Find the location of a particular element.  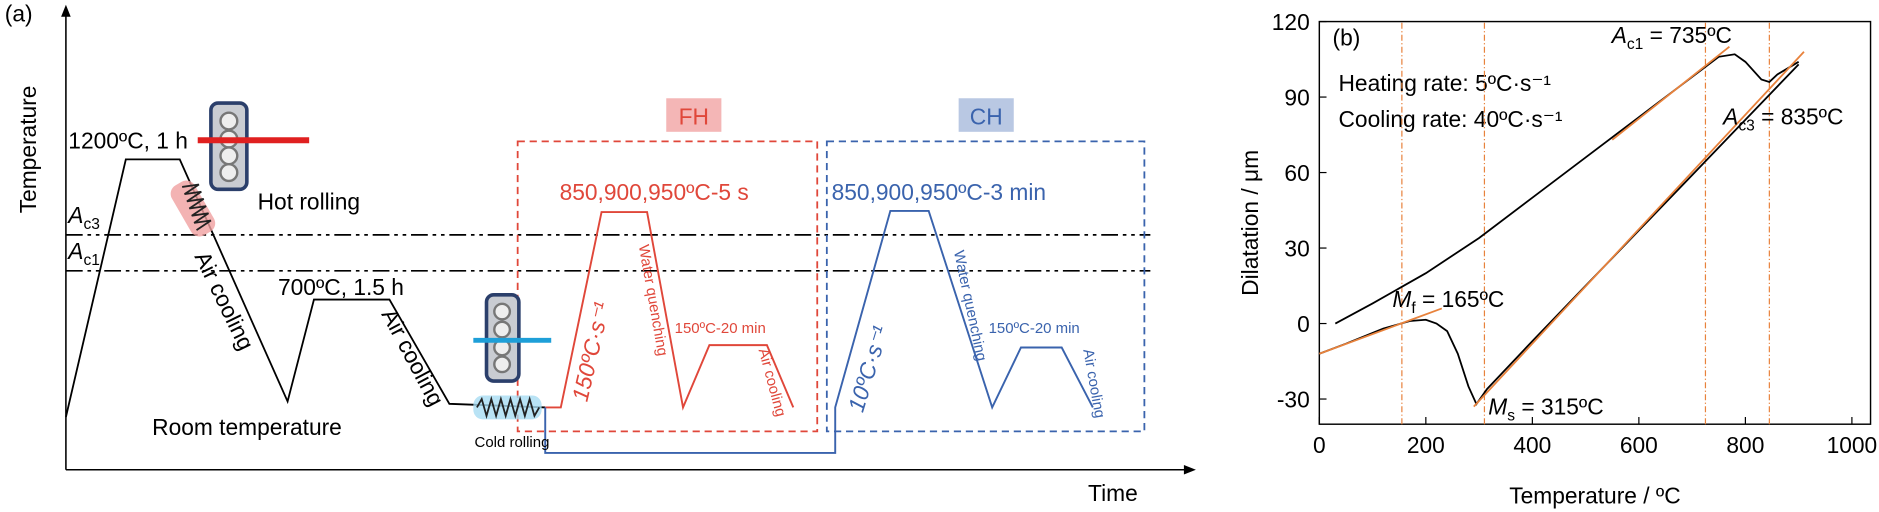

annotation: Ms = 315ºC is located at coordinates (1545, 409).